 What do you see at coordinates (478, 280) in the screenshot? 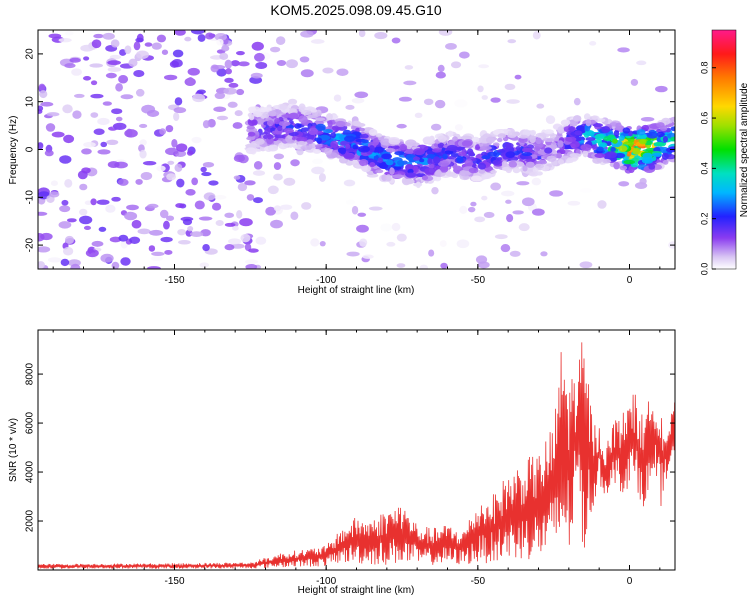
I see `spectrogram-x-tick-label: -50` at bounding box center [478, 280].